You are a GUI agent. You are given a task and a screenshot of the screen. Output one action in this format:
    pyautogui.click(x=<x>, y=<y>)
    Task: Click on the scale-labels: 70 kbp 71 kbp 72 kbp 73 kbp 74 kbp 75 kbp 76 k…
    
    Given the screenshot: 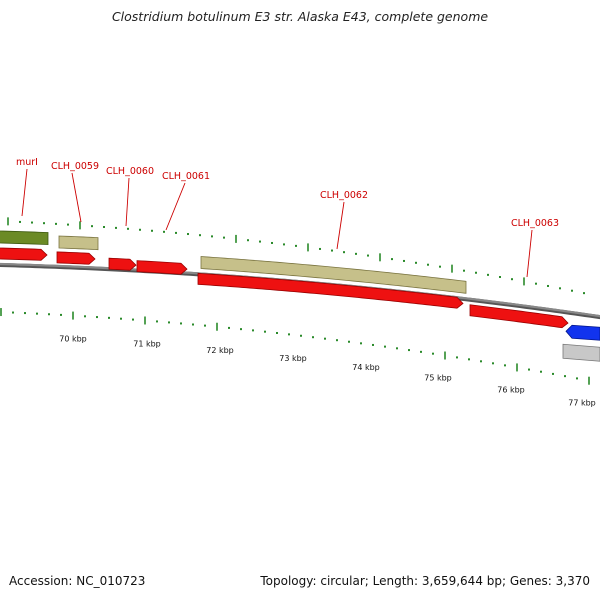 What is the action you would take?
    pyautogui.click(x=327, y=371)
    